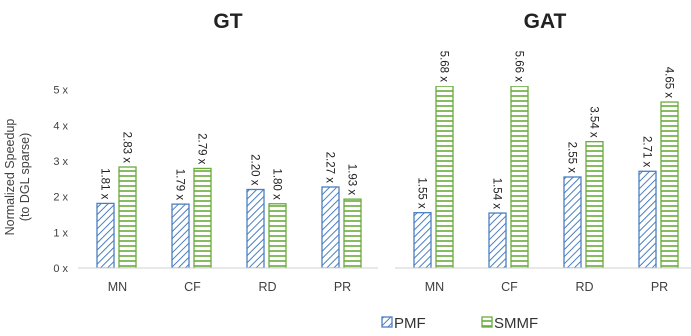 The image size is (691, 336). I want to click on y-tick-label: 0 x, so click(60, 269).